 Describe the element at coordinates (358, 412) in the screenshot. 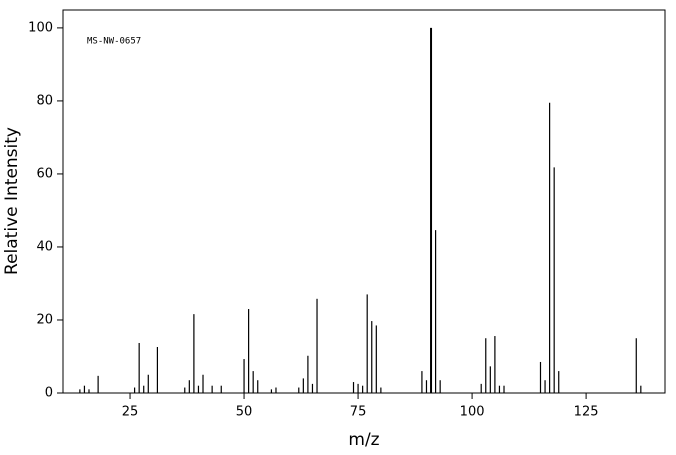

I see `x-tick-label: 75` at that location.